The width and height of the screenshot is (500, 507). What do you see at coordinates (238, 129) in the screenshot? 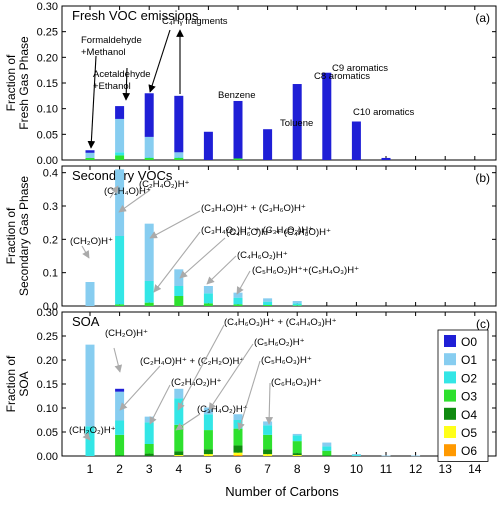
I see `bar-O0-c6` at bounding box center [238, 129].